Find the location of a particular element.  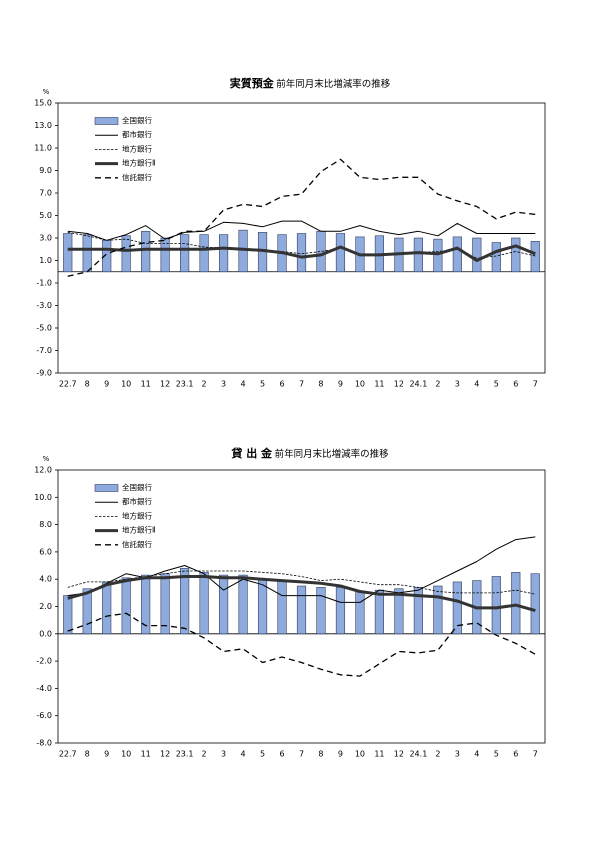

y-tick-label: -3.0 is located at coordinates (44, 305).